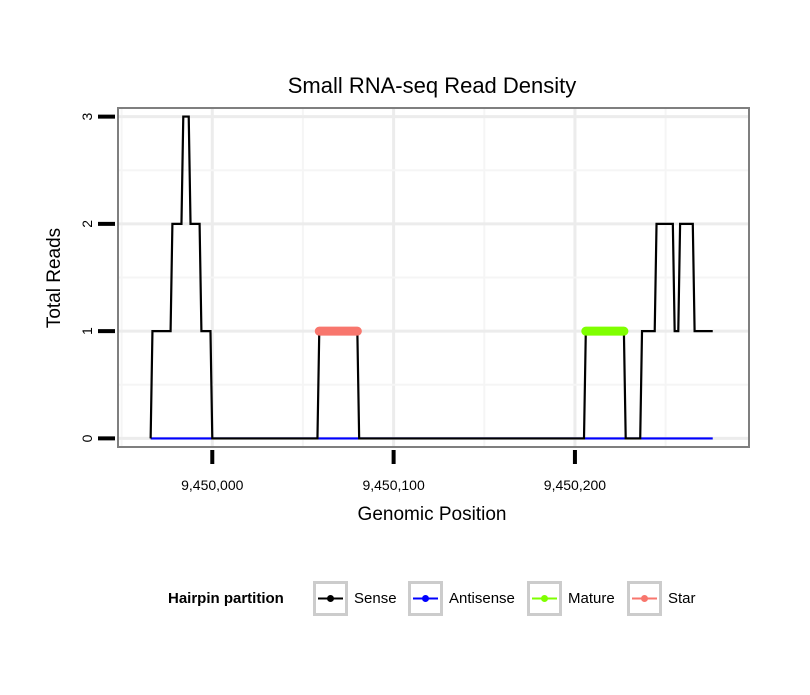 This screenshot has height=695, width=810. I want to click on y-tick-label: 0, so click(87, 438).